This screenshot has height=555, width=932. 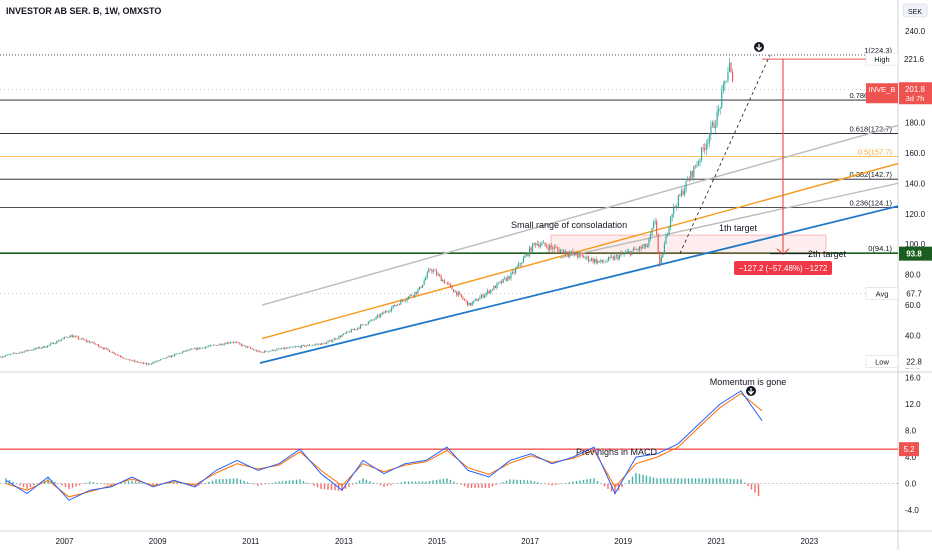 I want to click on badge-label: High, so click(x=881, y=59).